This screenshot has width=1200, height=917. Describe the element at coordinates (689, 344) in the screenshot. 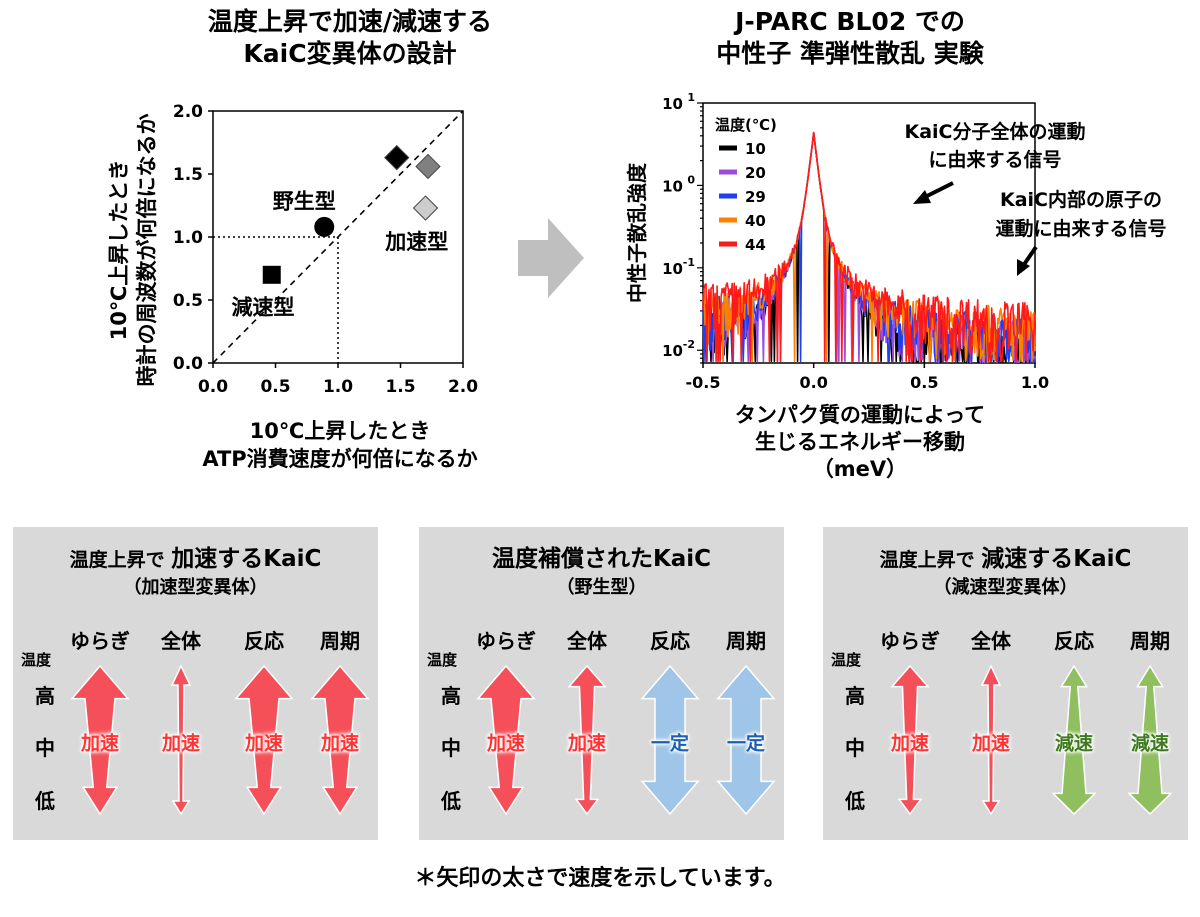

I see `y-tick-exponent: -2` at that location.